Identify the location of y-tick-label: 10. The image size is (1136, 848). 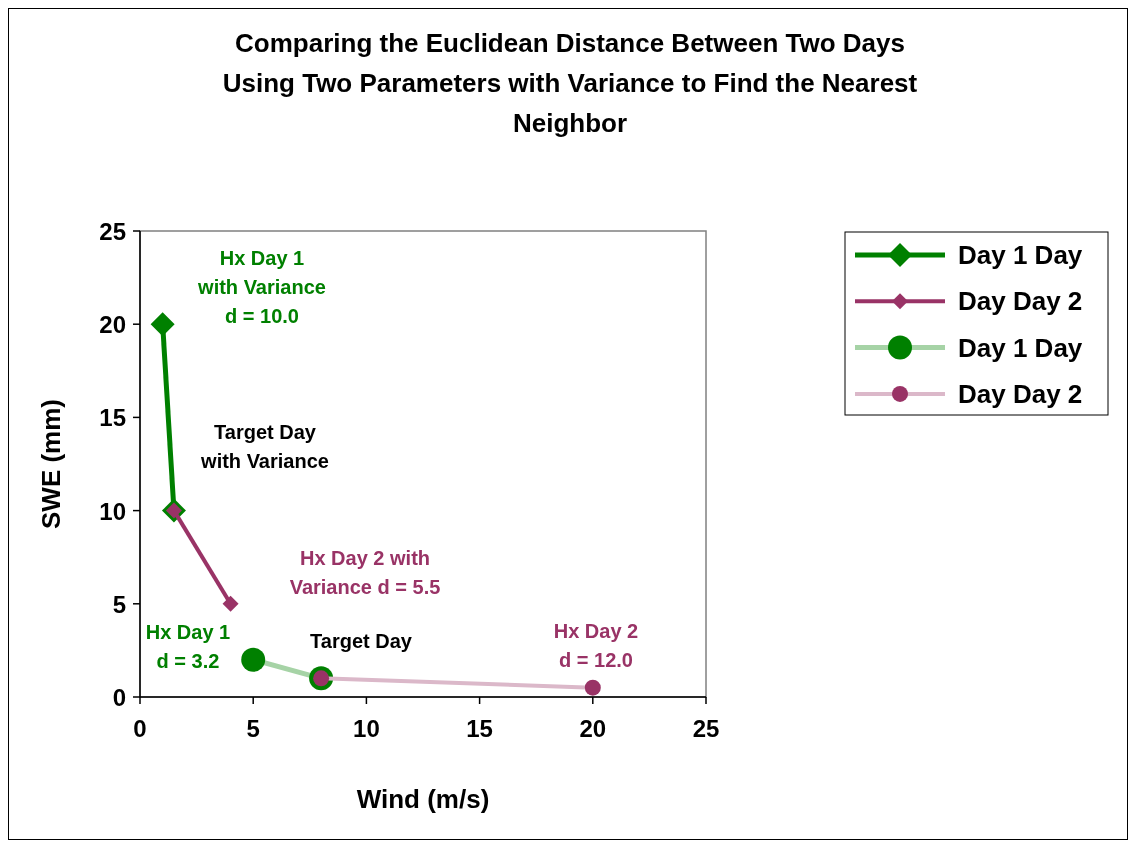
(112, 511).